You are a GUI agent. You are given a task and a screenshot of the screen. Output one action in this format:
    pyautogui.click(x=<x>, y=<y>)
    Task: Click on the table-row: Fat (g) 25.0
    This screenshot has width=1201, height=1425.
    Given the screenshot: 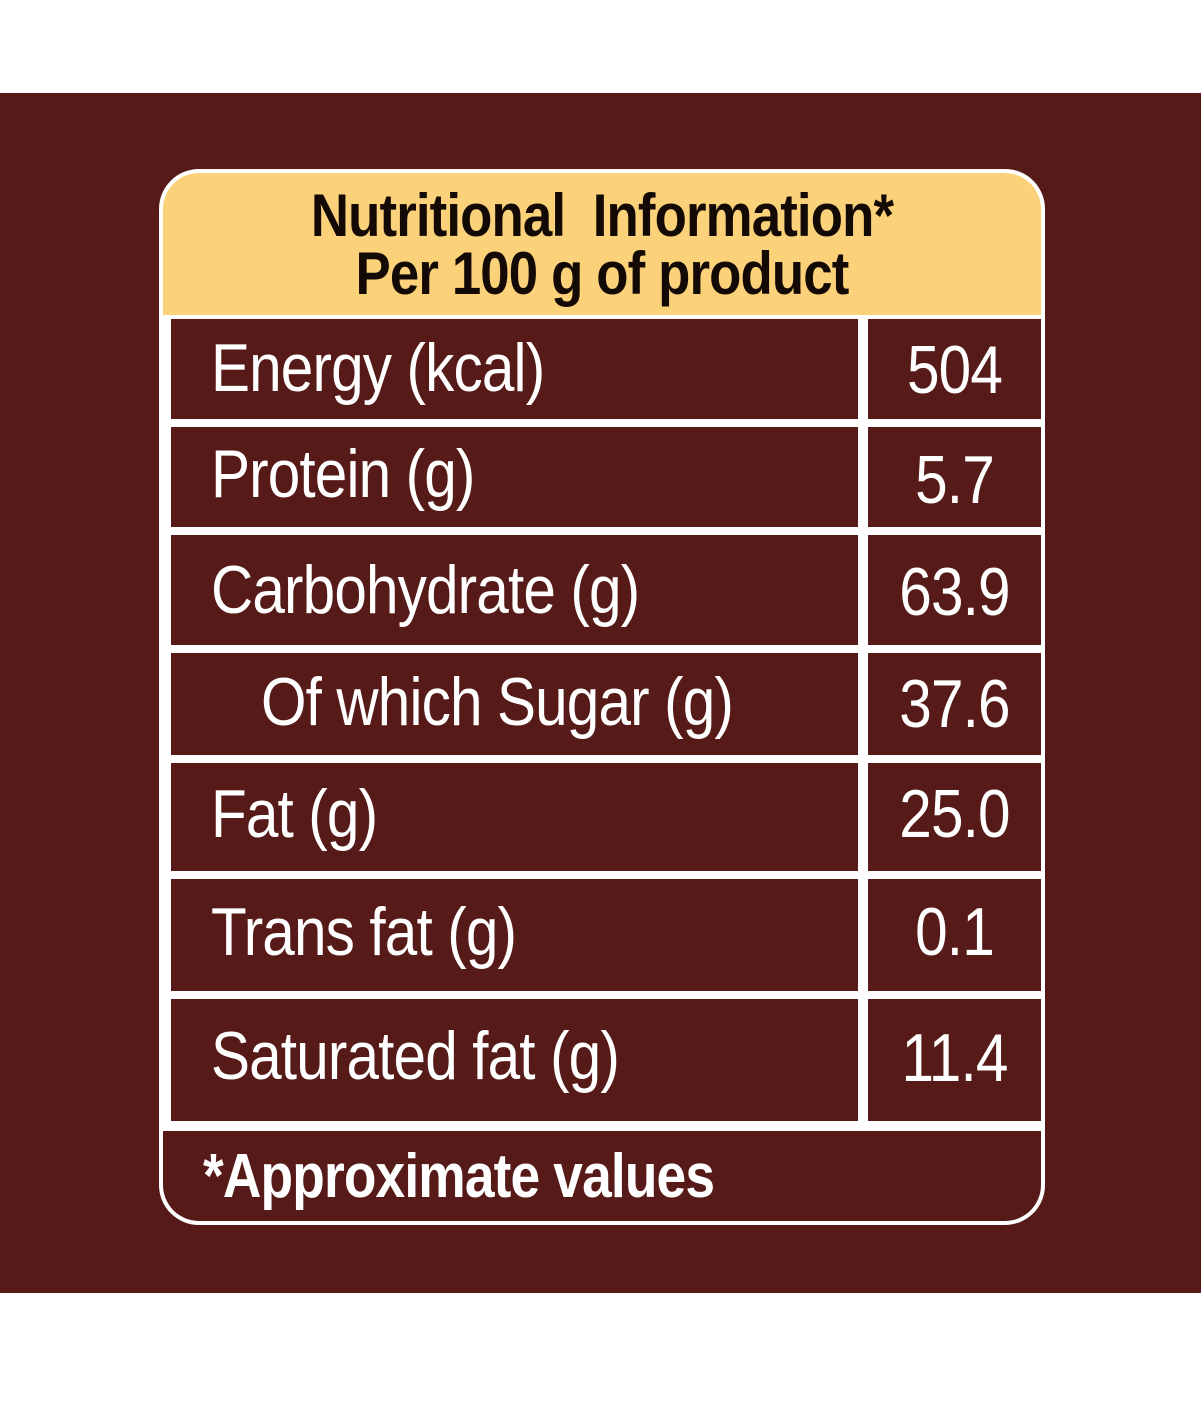 What is the action you would take?
    pyautogui.click(x=606, y=817)
    